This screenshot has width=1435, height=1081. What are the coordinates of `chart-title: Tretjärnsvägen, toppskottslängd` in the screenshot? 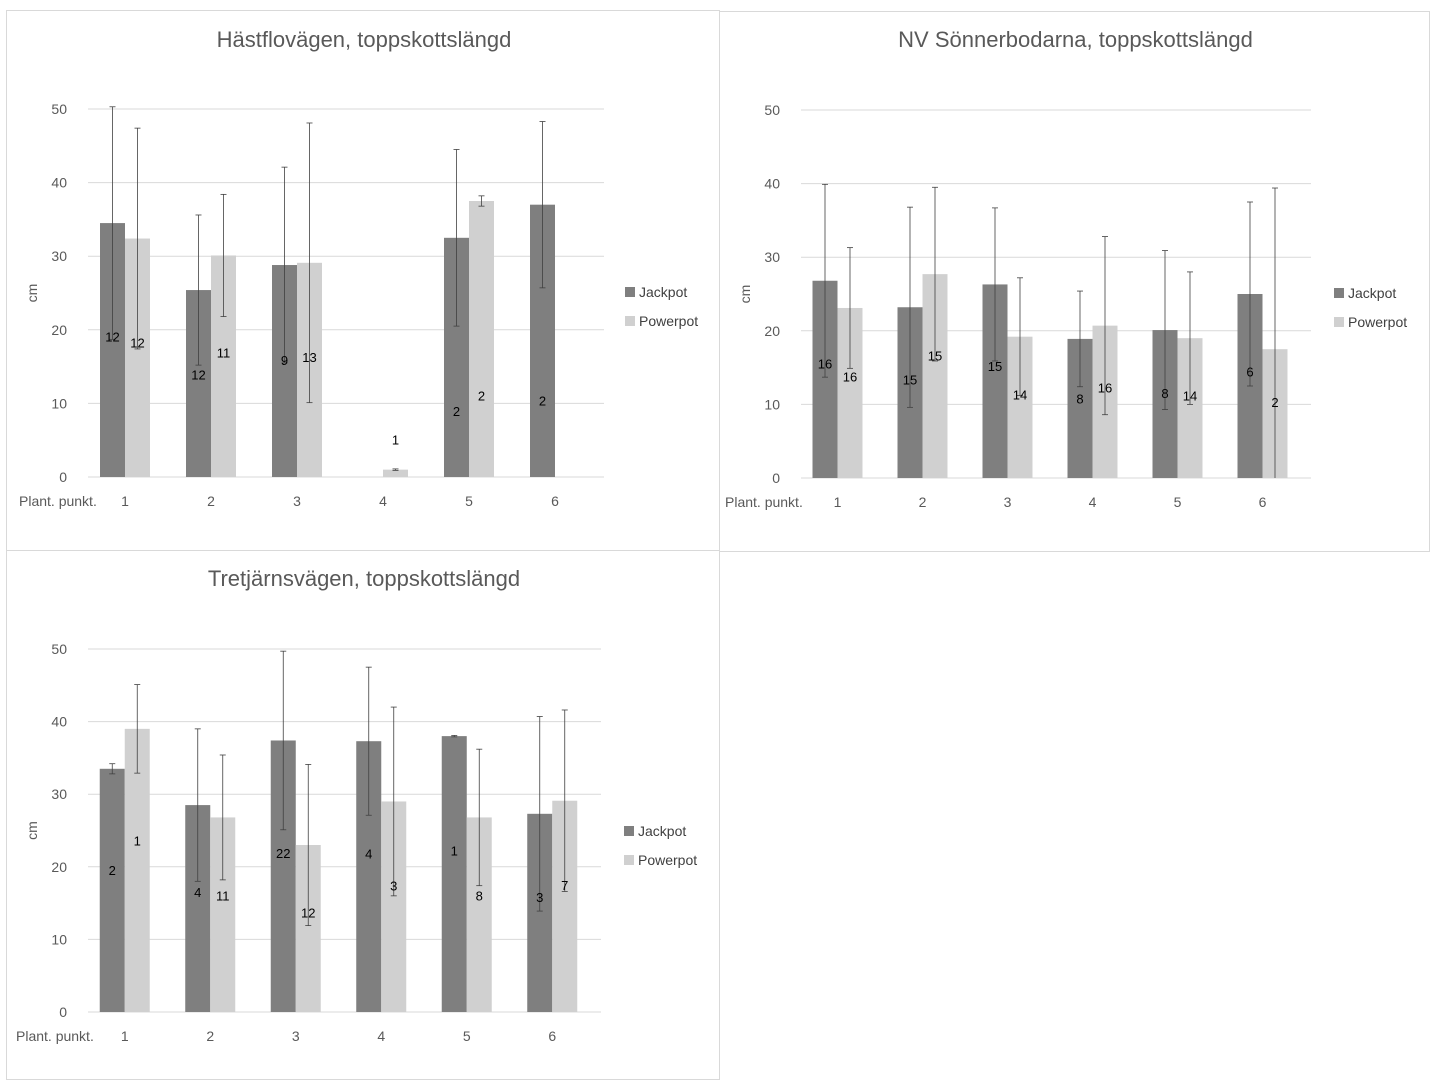 It's located at (364, 578).